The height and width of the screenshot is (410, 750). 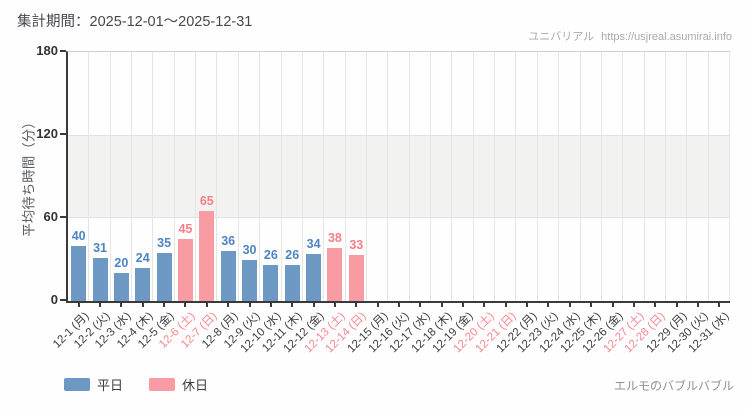 What do you see at coordinates (249, 249) in the screenshot?
I see `bar-value-label: 30` at bounding box center [249, 249].